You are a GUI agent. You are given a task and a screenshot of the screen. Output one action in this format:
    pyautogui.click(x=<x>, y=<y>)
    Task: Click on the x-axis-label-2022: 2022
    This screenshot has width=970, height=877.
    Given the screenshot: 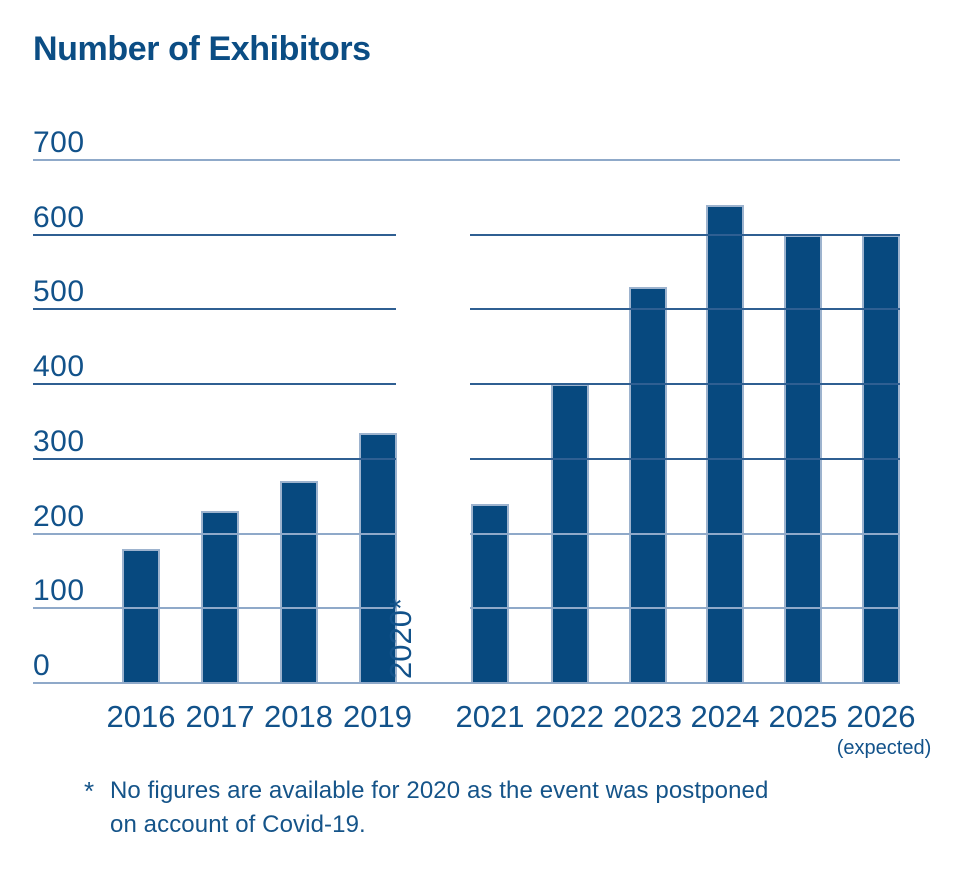 What is the action you would take?
    pyautogui.click(x=569, y=716)
    